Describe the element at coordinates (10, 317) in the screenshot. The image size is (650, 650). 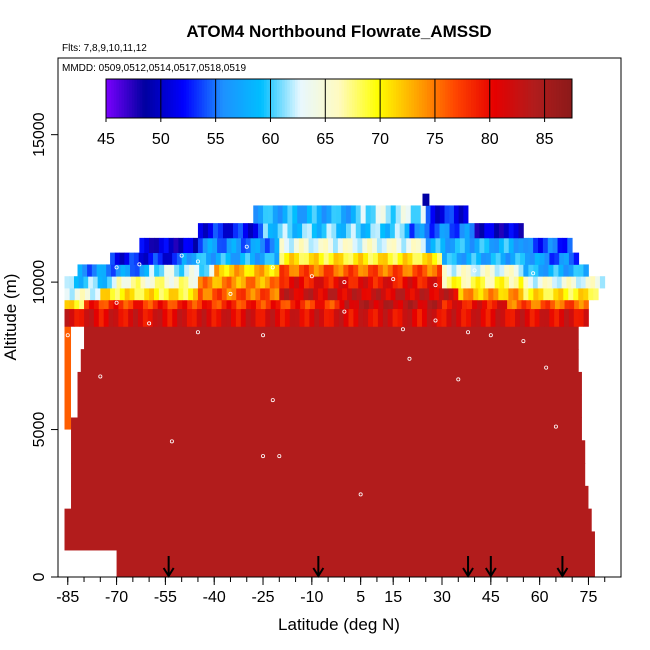
I see `y-axis-label: Altitude (m)` at that location.